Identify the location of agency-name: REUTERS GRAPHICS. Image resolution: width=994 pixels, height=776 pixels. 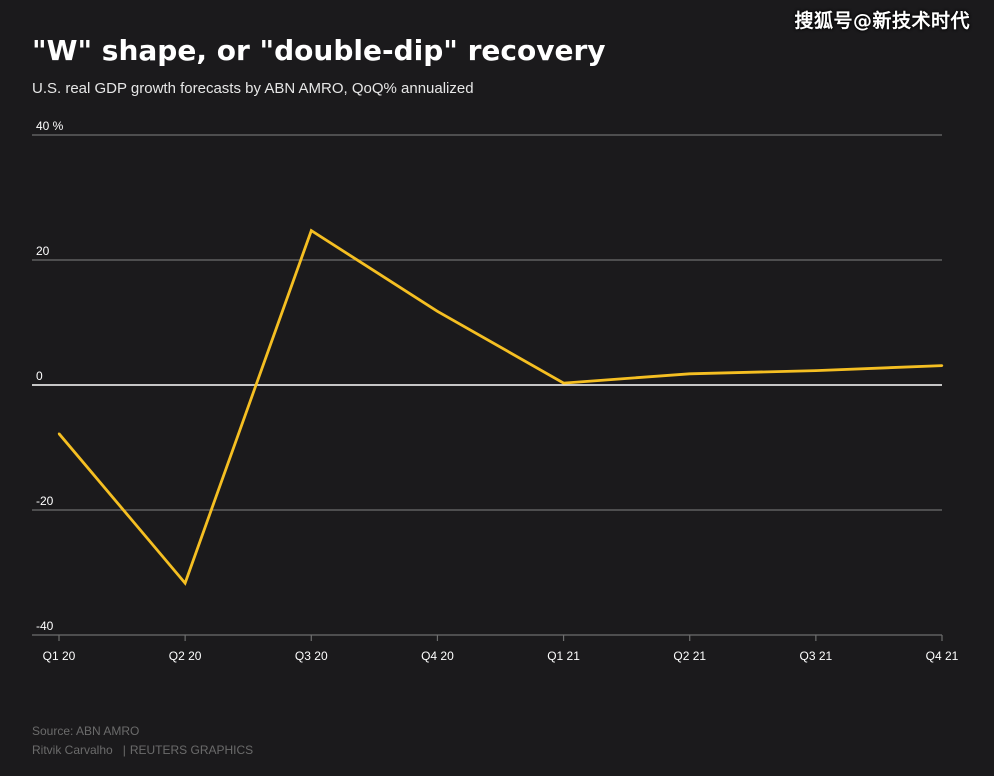
(191, 750).